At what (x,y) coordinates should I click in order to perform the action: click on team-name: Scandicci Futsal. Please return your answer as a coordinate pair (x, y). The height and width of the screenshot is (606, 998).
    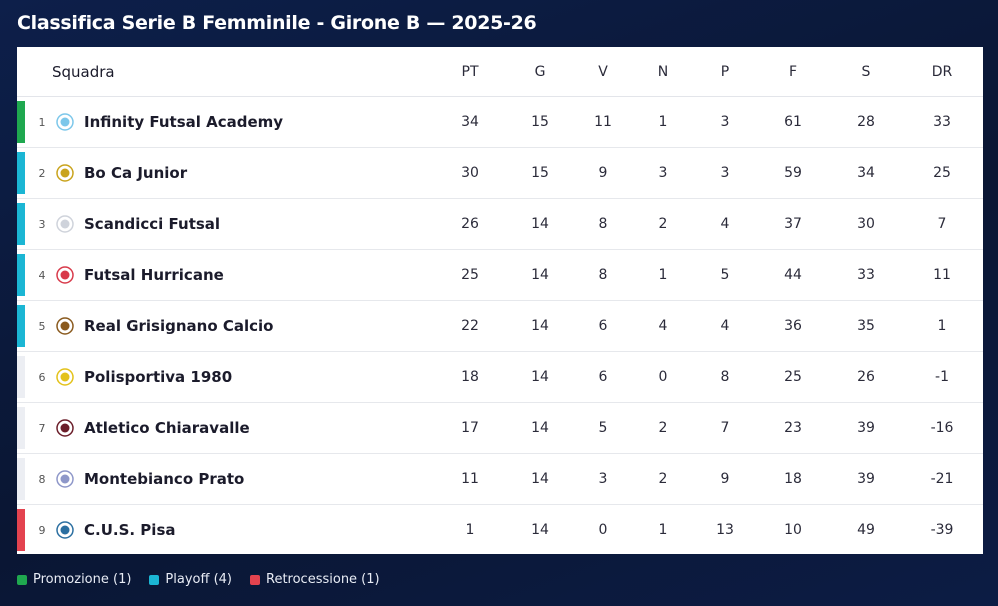
    Looking at the image, I should click on (152, 224).